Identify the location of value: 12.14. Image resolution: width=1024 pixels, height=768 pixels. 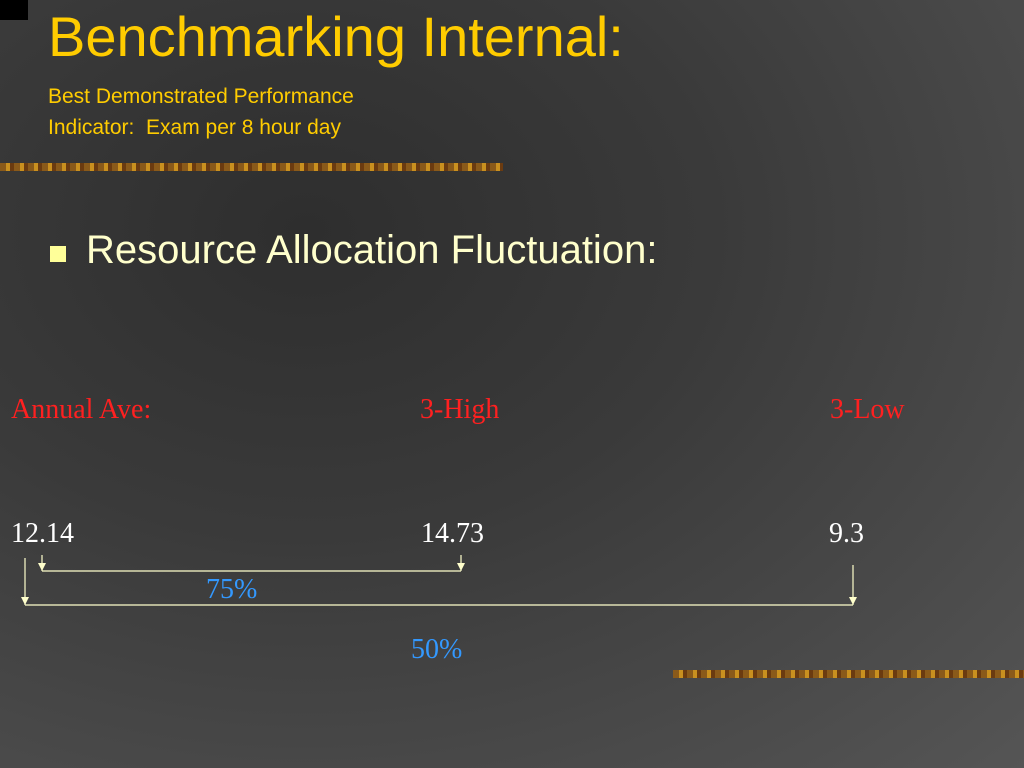
(42, 533).